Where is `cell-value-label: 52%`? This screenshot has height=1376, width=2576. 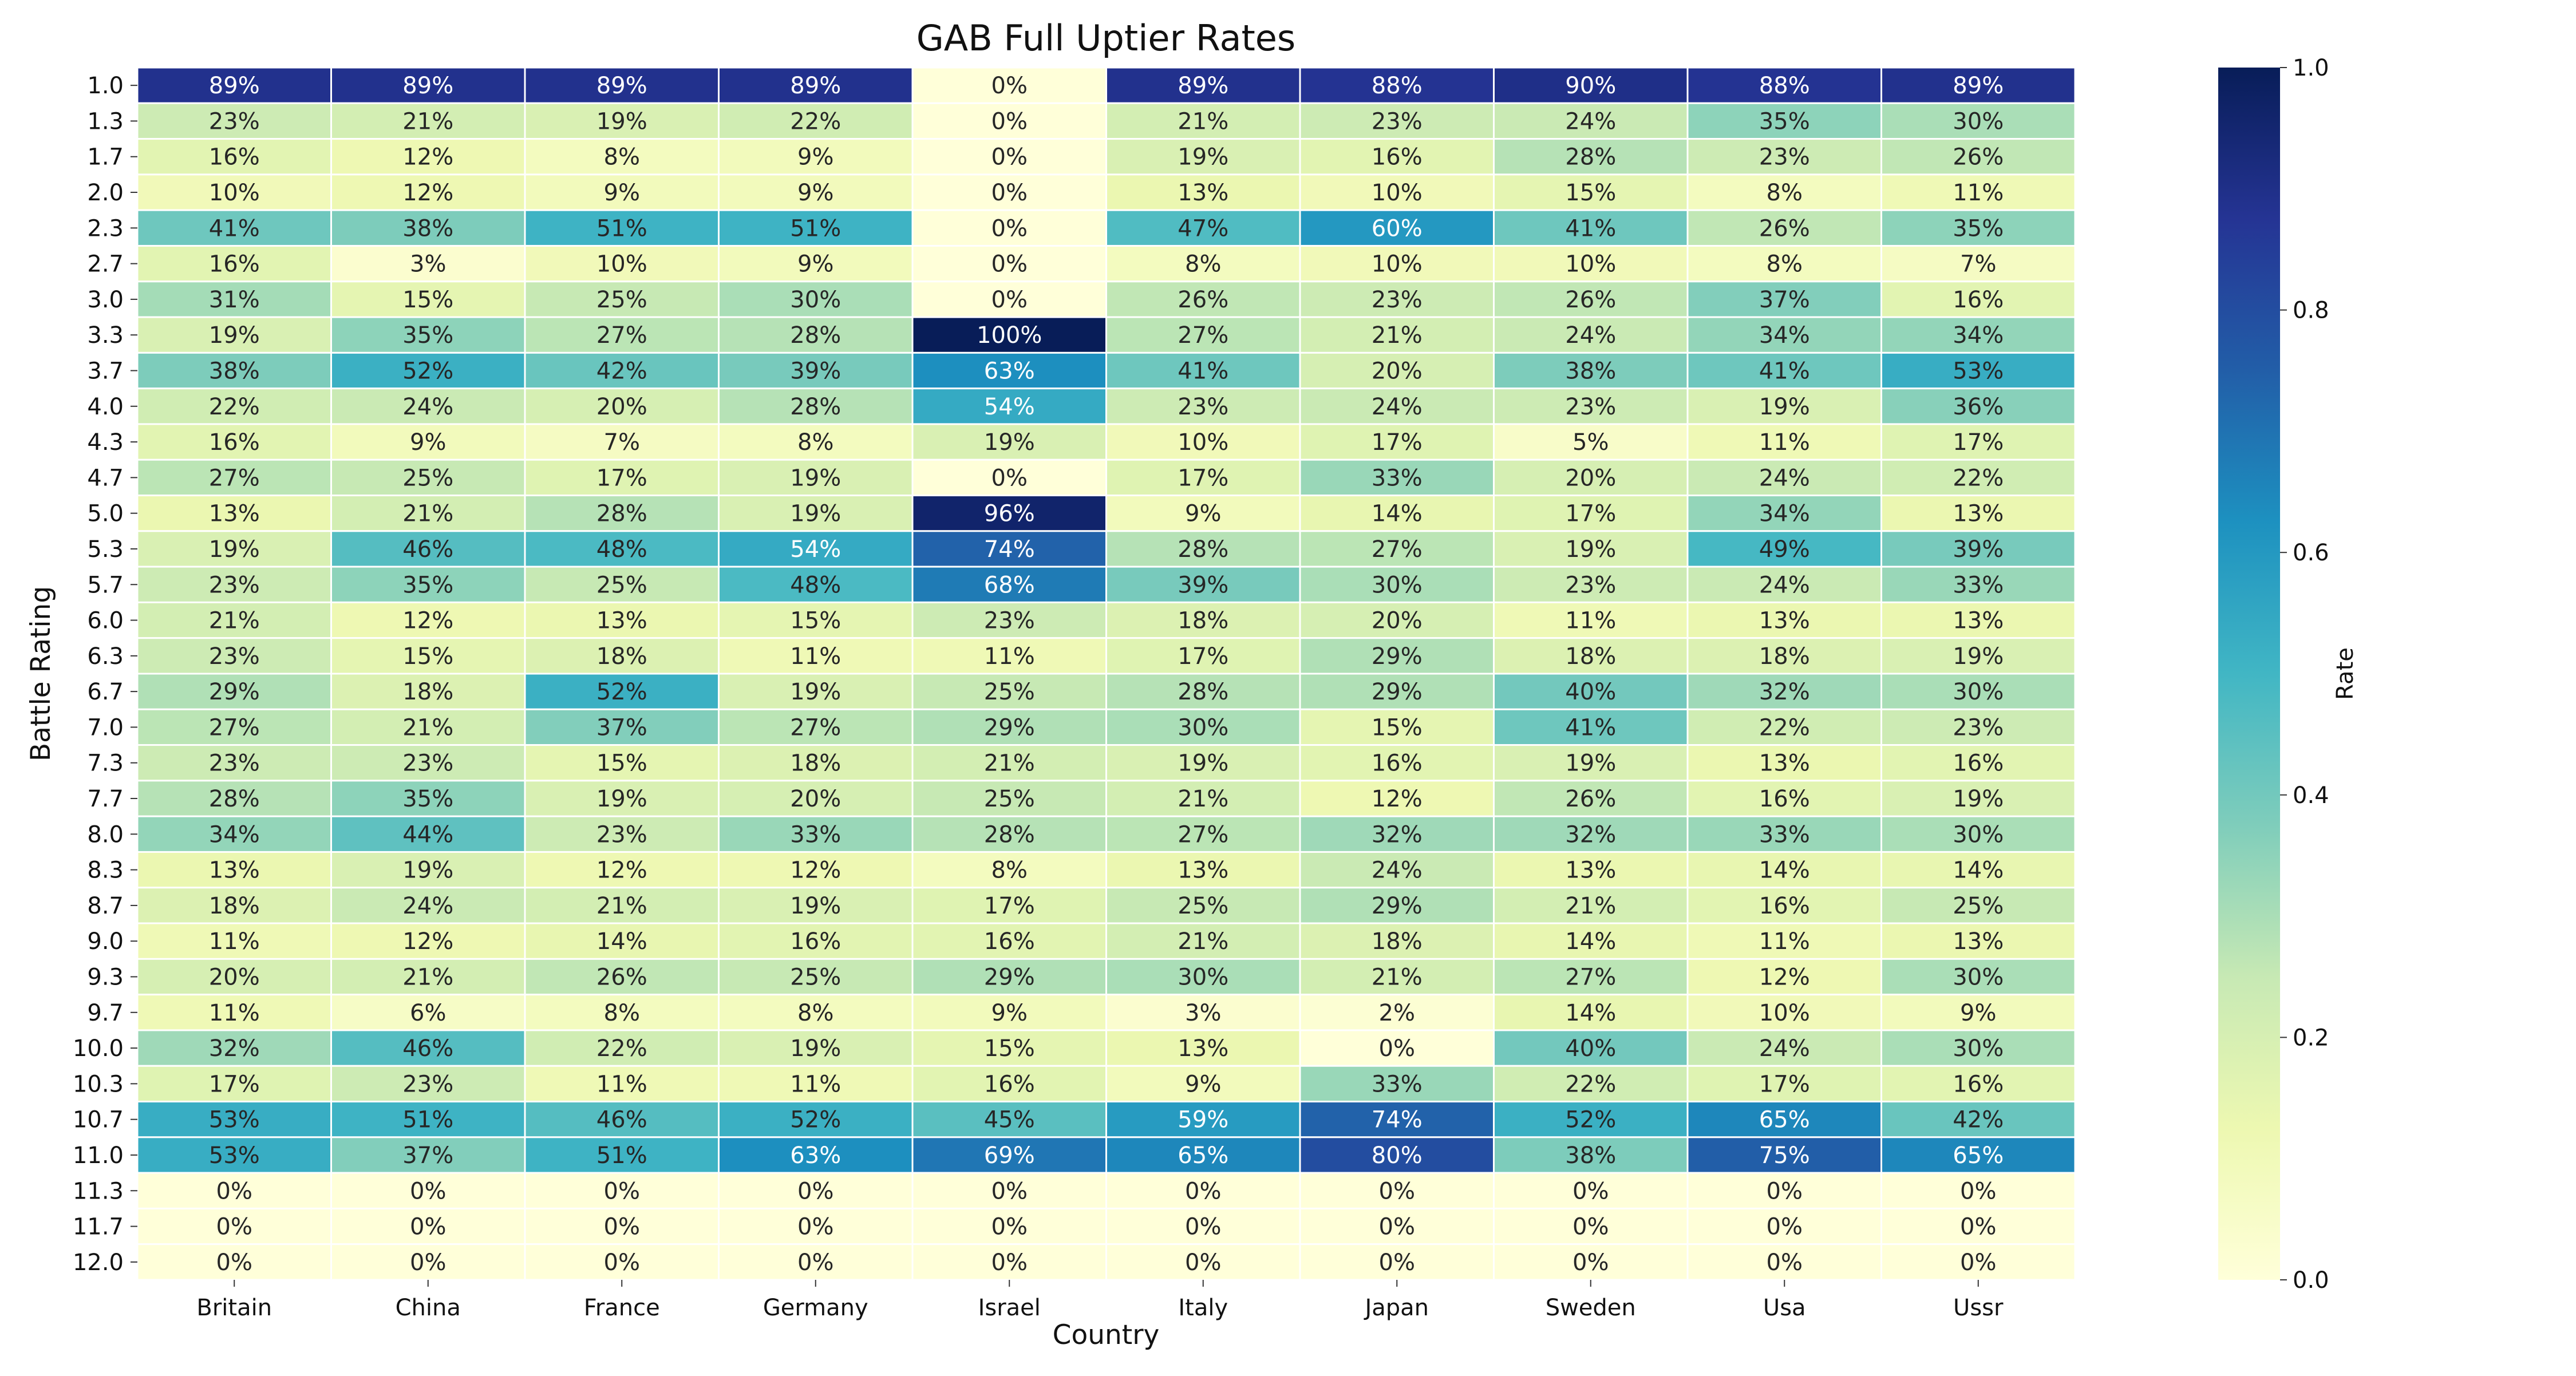 cell-value-label: 52% is located at coordinates (1590, 1120).